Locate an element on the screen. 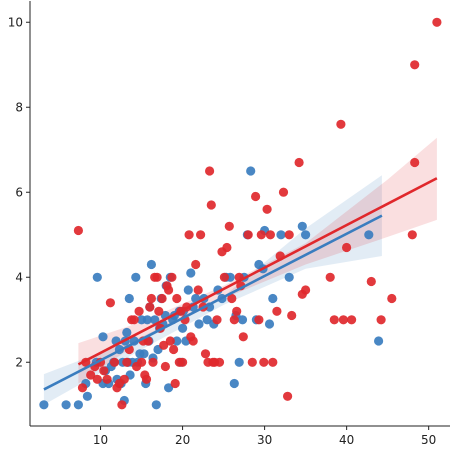 The height and width of the screenshot is (451, 464). x-tick-label: 10 is located at coordinates (100, 440).